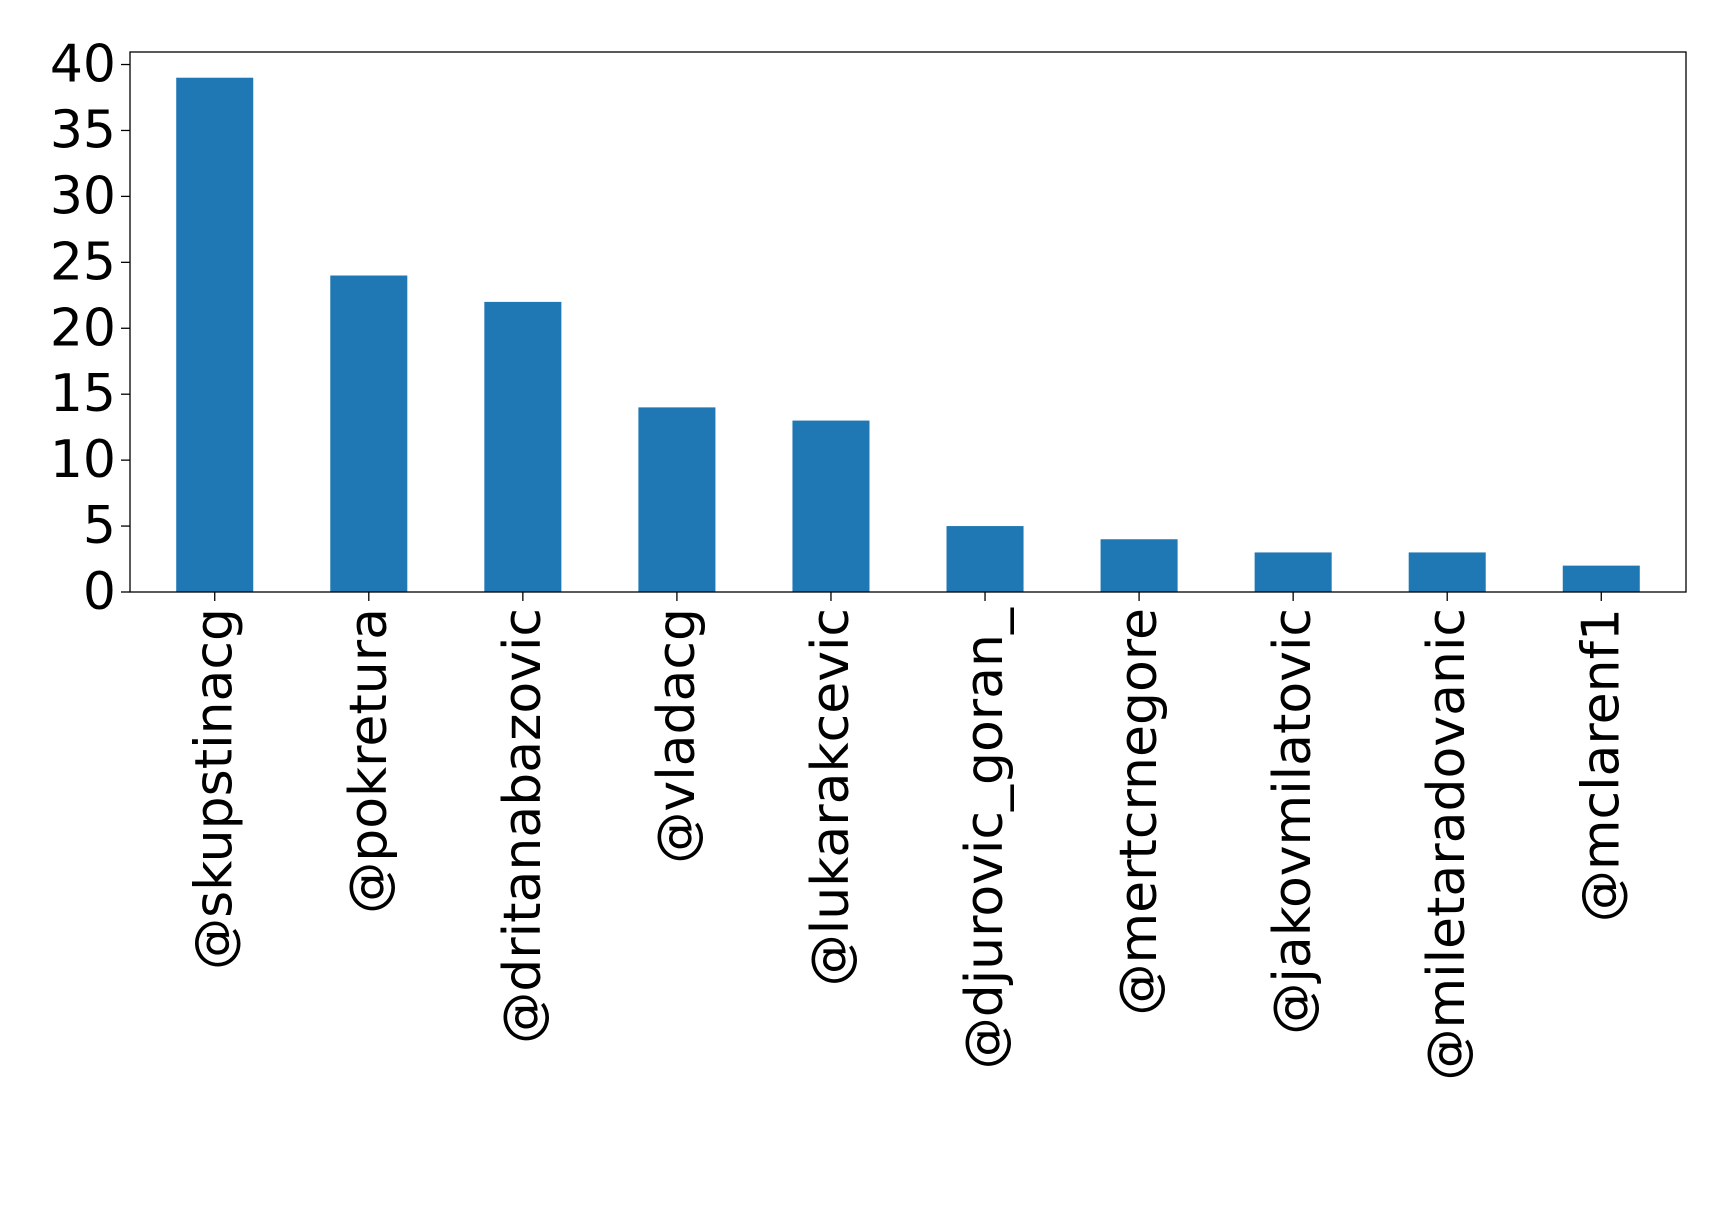 This screenshot has height=1207, width=1719. I want to click on y-tick-label: 5, so click(99, 526).